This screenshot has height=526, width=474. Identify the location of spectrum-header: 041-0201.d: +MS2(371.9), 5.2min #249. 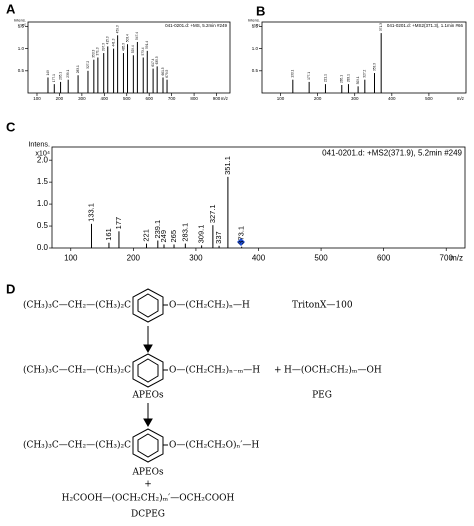
(392, 153).